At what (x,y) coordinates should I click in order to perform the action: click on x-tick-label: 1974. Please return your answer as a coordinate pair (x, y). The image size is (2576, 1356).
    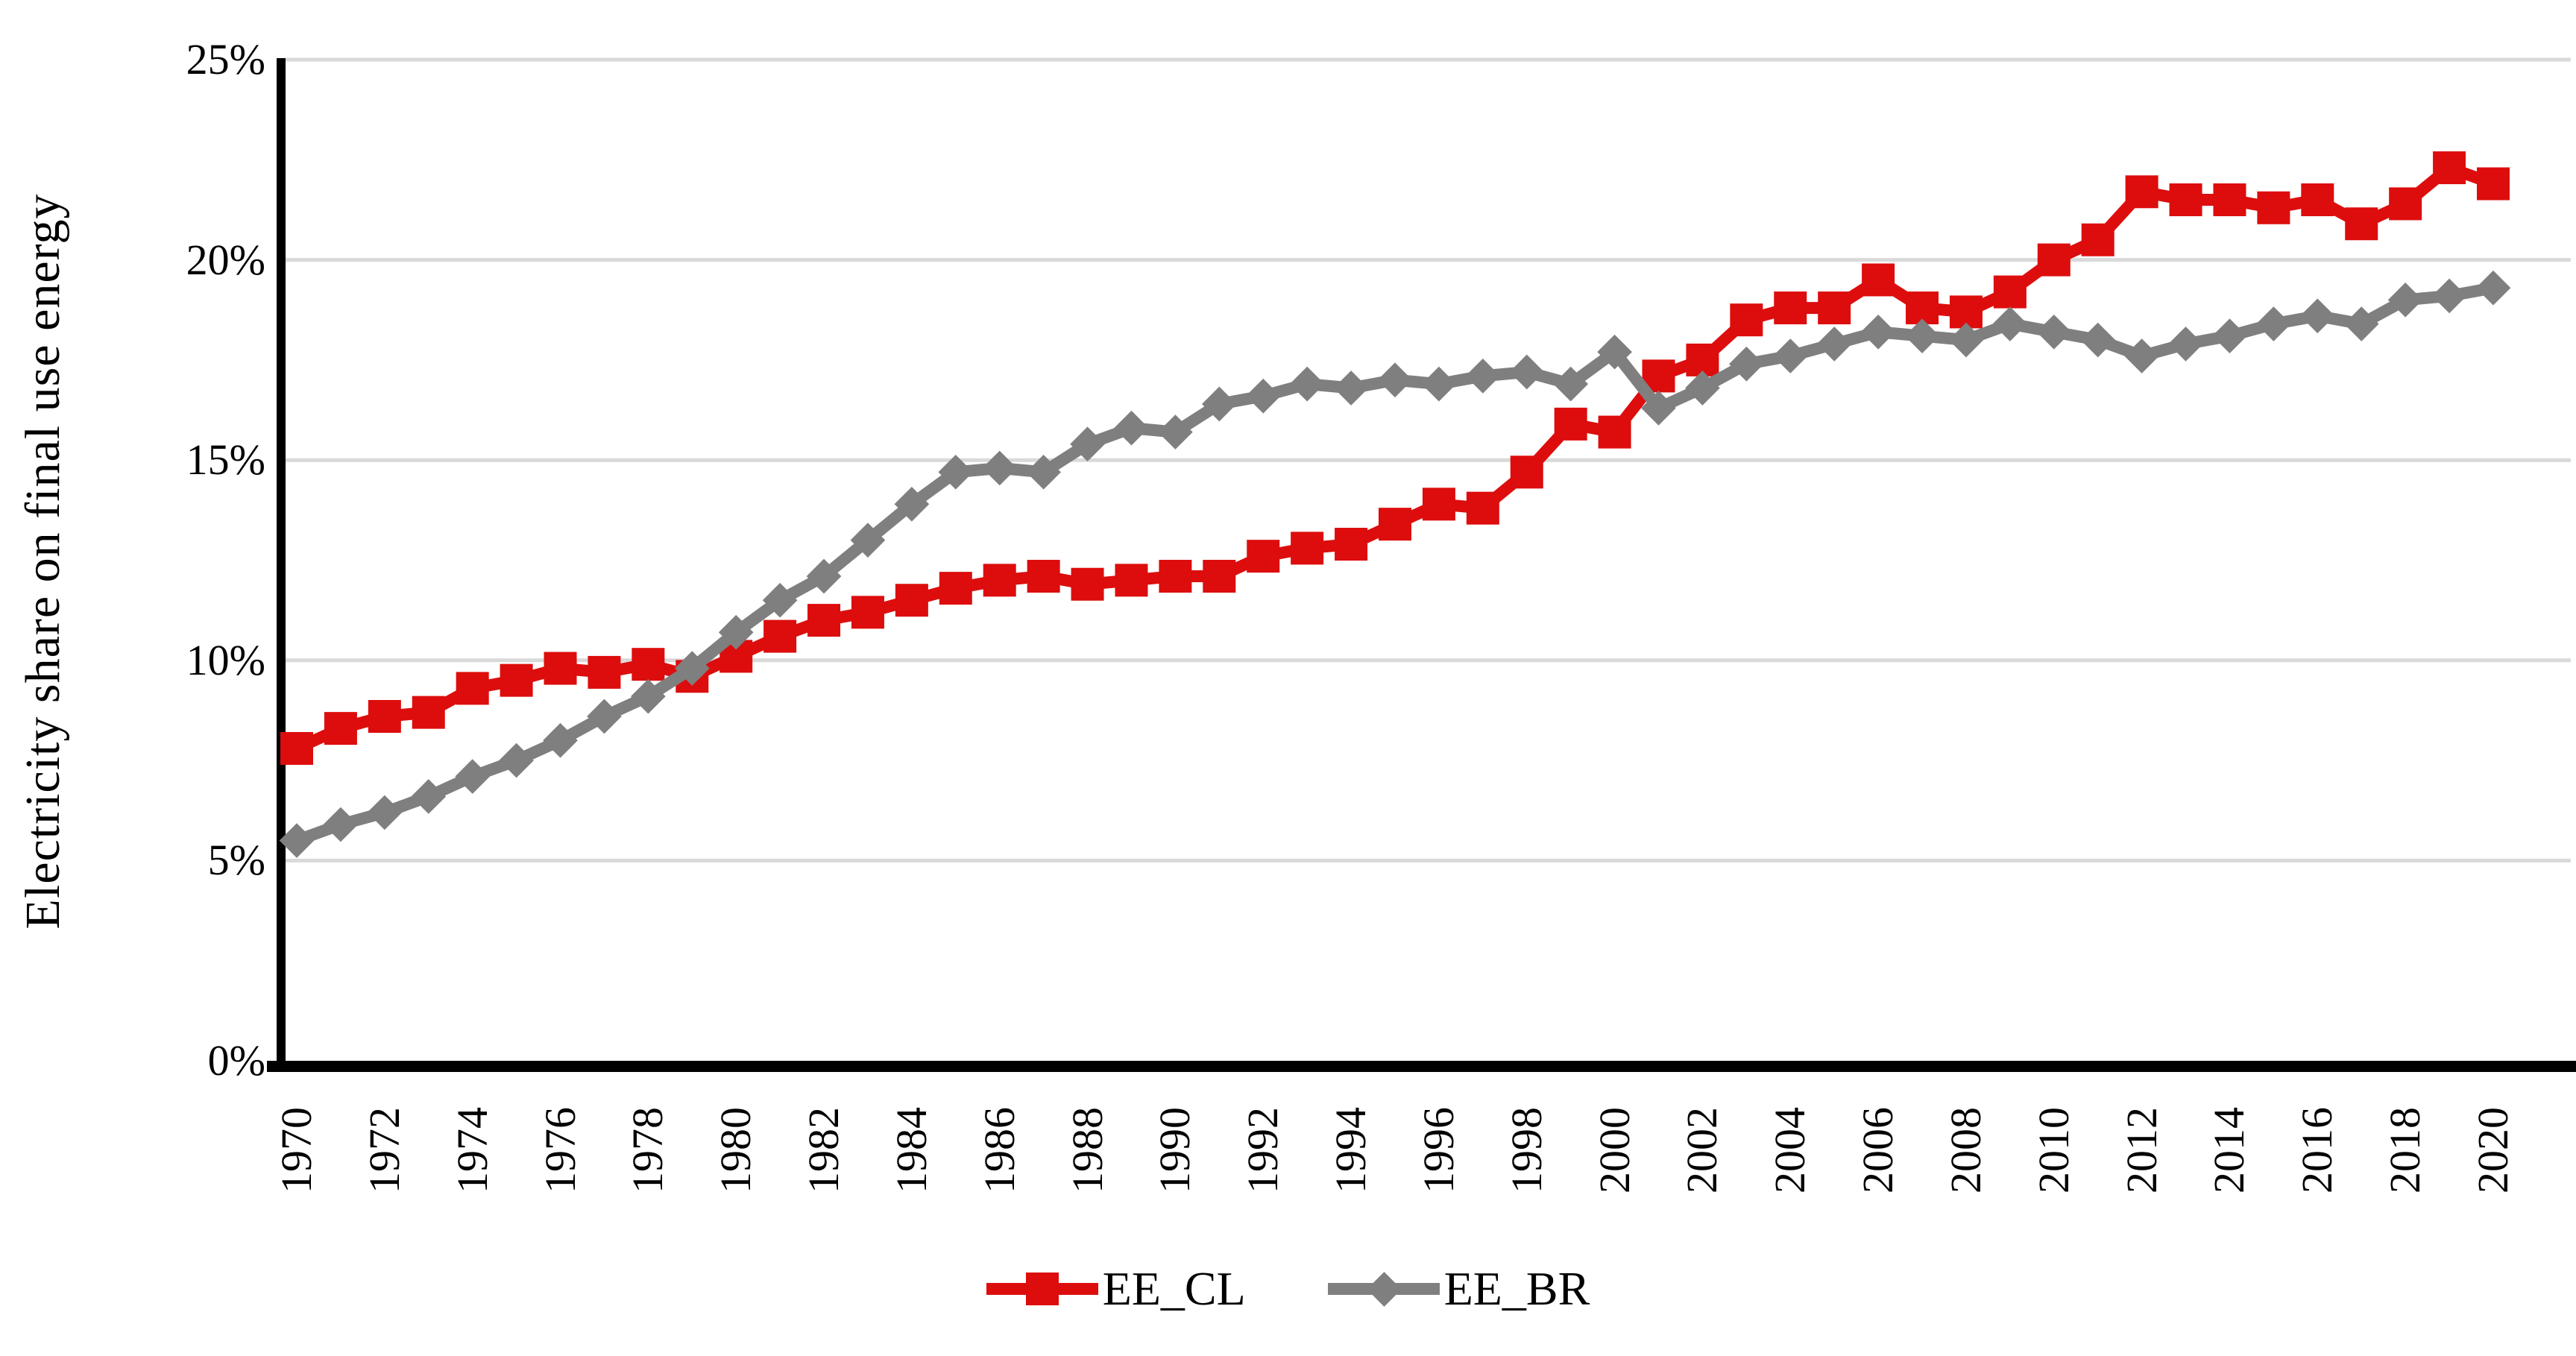
    Looking at the image, I should click on (472, 1150).